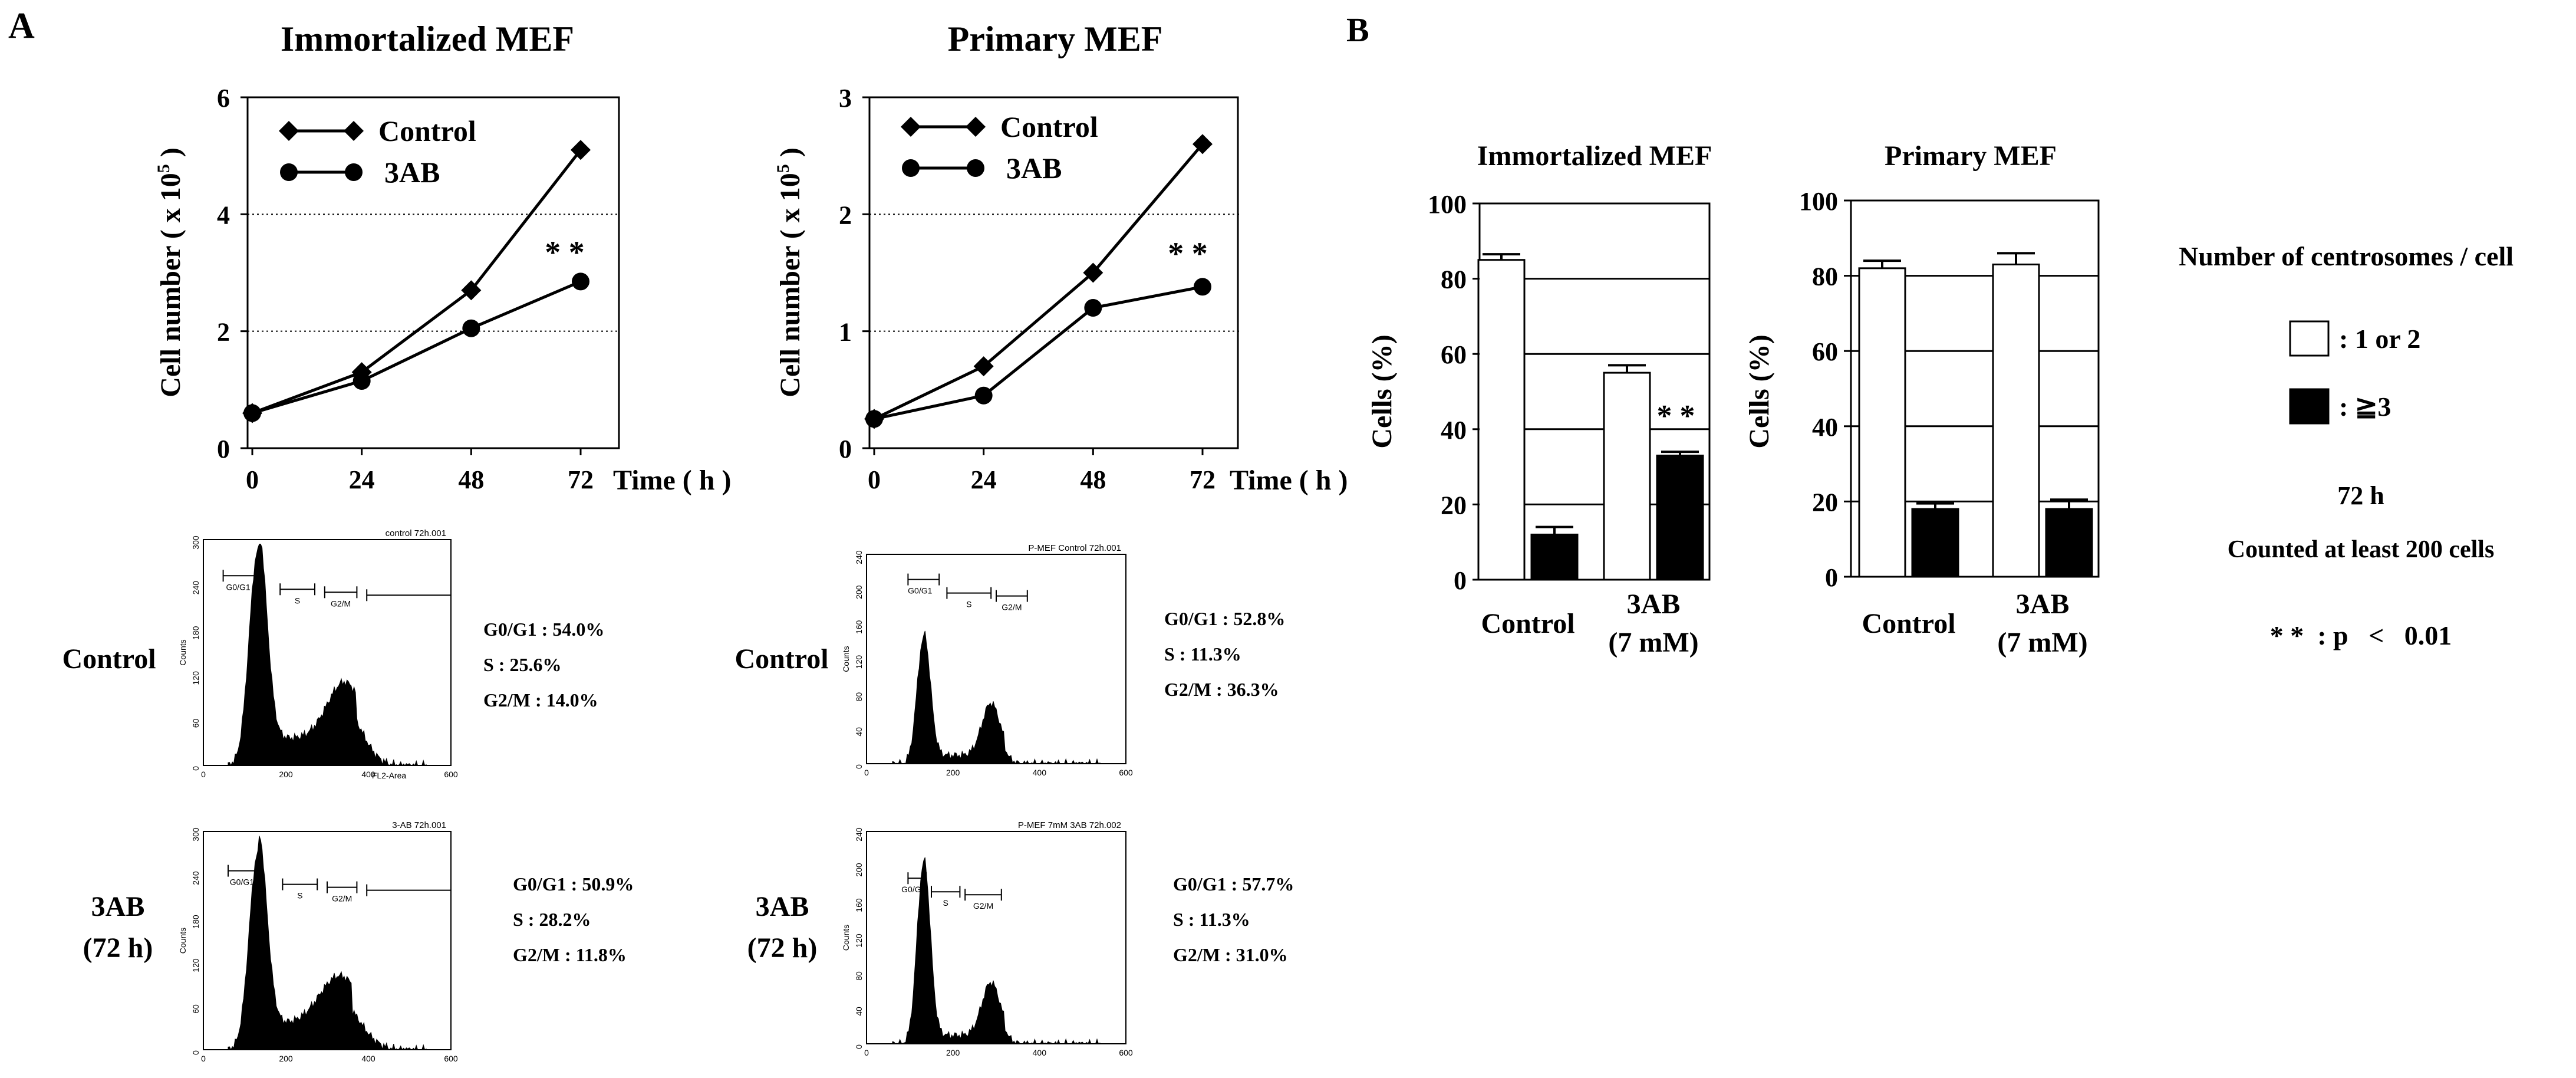 The width and height of the screenshot is (2576, 1078). What do you see at coordinates (1211, 919) in the screenshot?
I see `histogram-stat: S : 11.3%` at bounding box center [1211, 919].